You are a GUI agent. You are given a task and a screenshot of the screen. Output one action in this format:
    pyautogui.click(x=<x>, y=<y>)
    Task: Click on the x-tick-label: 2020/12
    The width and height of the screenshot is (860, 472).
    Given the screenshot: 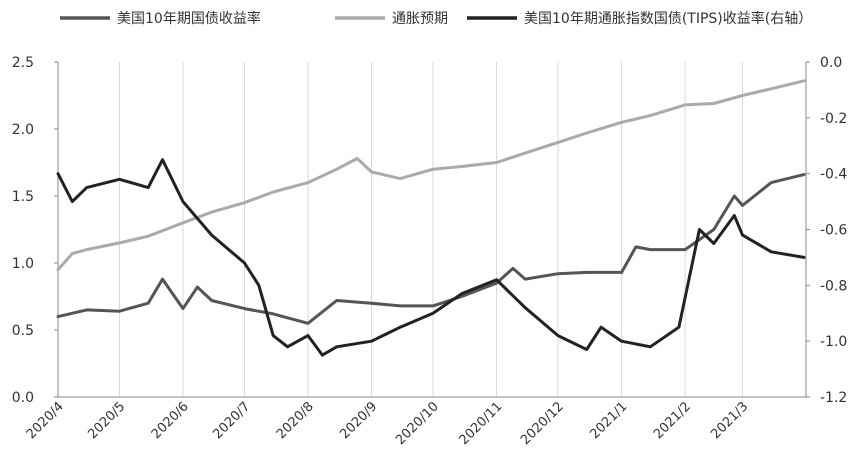 What is the action you would take?
    pyautogui.click(x=542, y=423)
    